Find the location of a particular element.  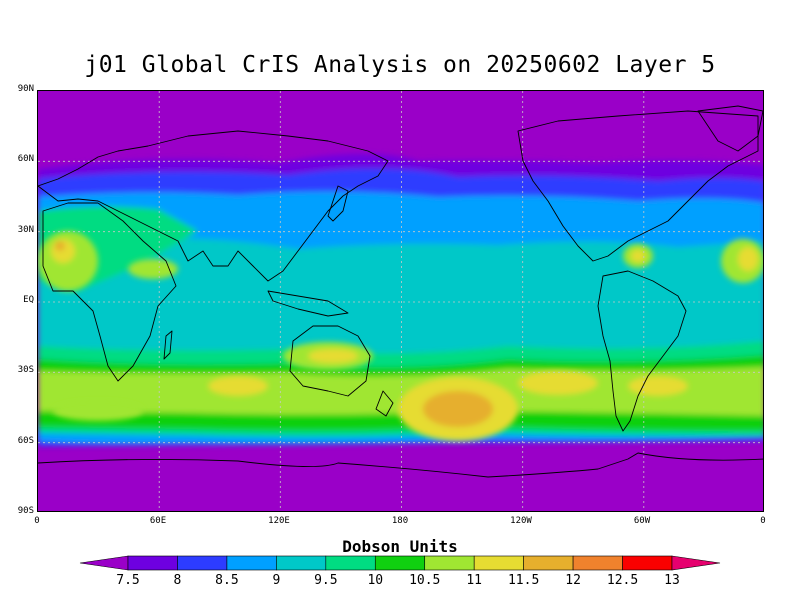

lat-tick-90n: 90N is located at coordinates (25, 89).